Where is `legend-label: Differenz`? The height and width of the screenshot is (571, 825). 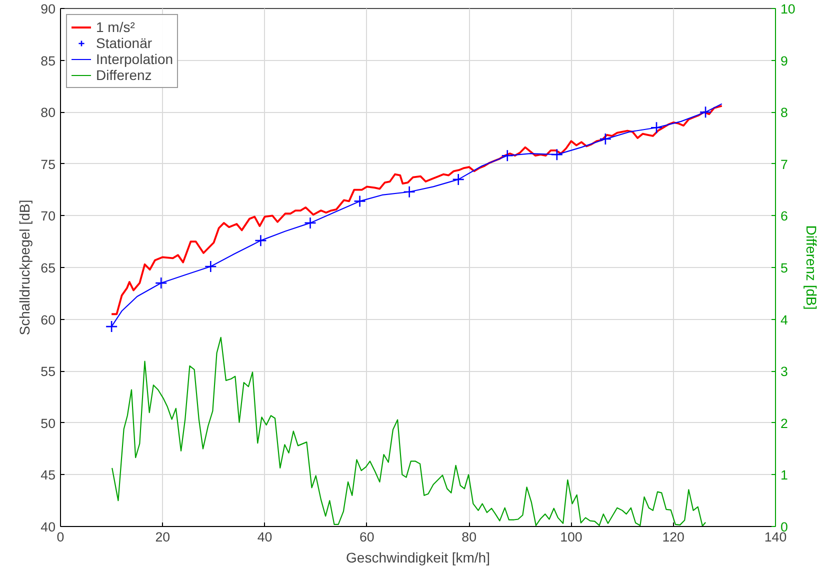 legend-label: Differenz is located at coordinates (124, 75).